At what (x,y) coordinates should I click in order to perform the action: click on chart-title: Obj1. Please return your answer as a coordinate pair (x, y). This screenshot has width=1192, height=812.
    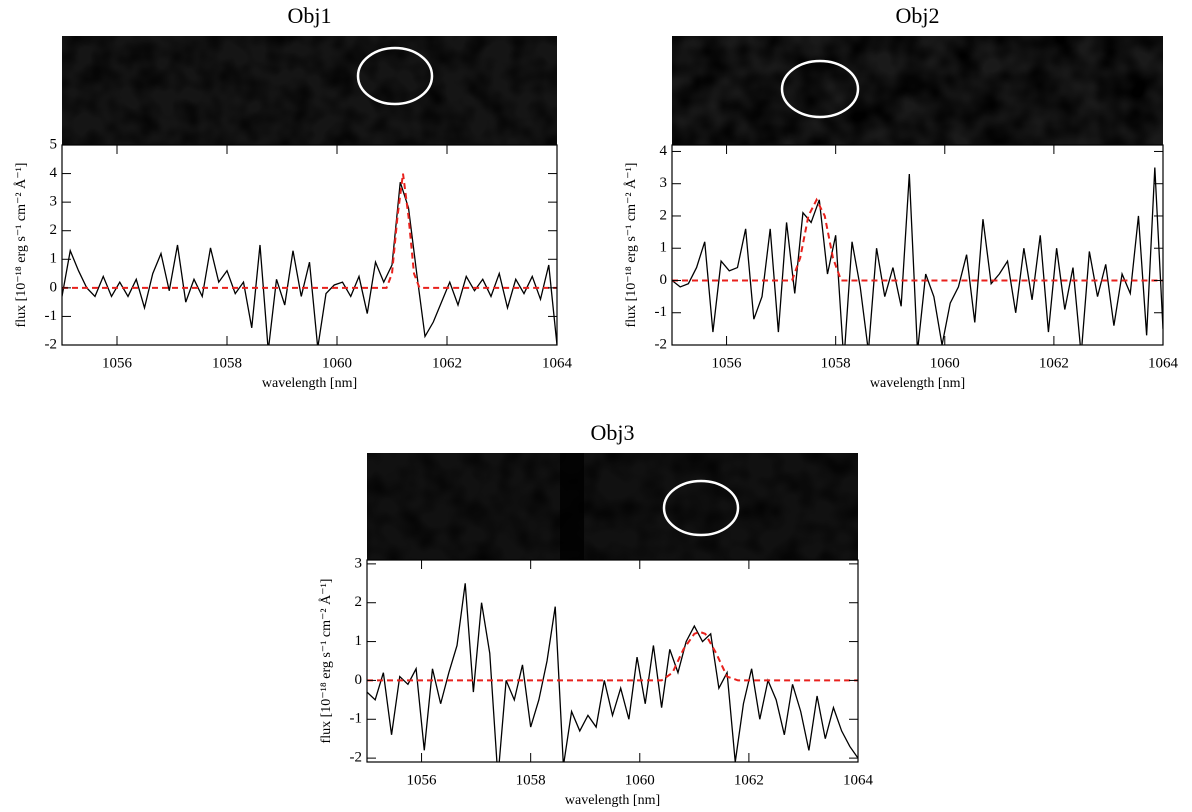
    Looking at the image, I should click on (310, 15).